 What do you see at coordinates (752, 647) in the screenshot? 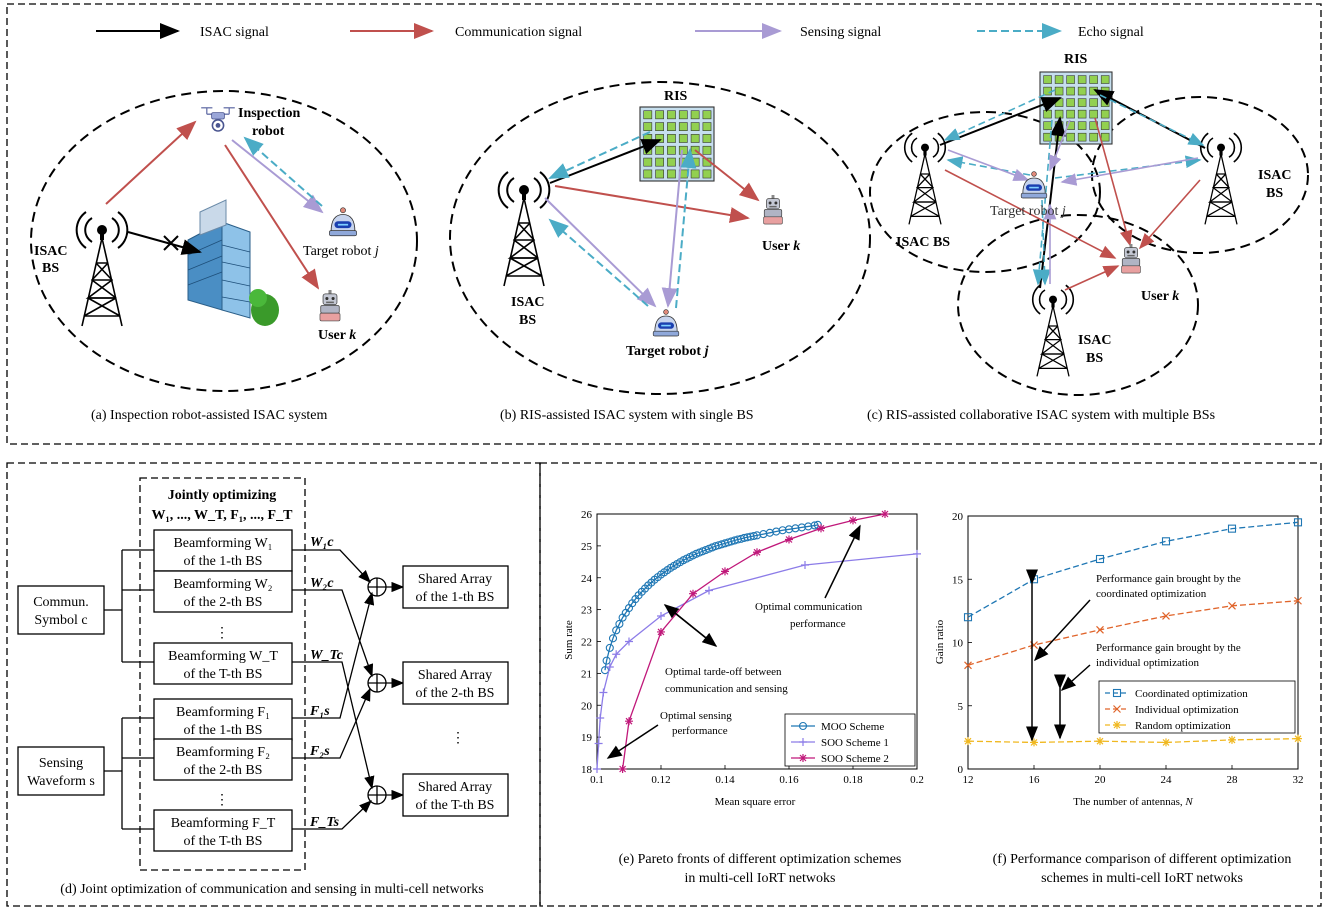
I see `pareto-ticks: 0.1 0.12 0.14 0.16 0.18 0.2 18 19 20 21 22 23 24 25 26` at bounding box center [752, 647].